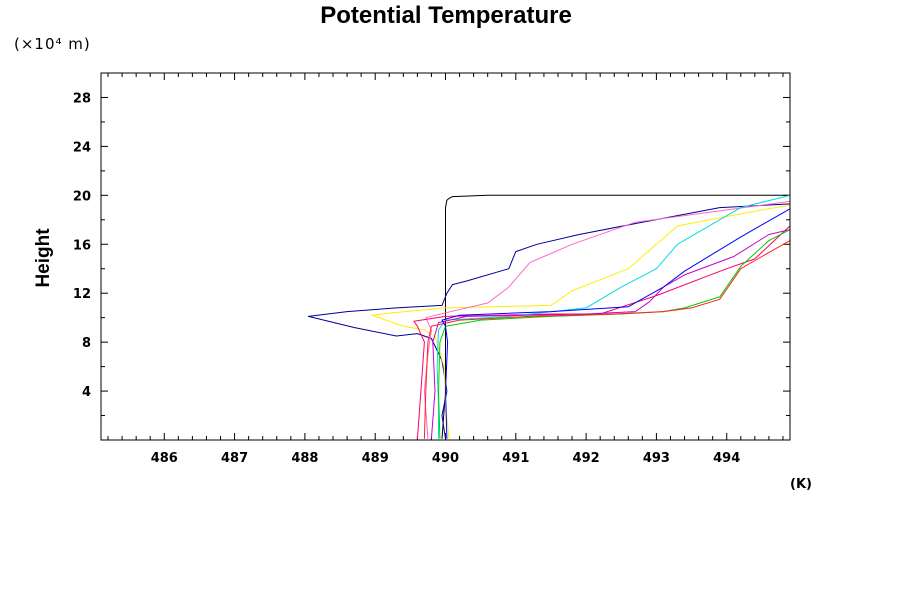  Describe the element at coordinates (445, 458) in the screenshot. I see `x-tick-label: 490` at that location.